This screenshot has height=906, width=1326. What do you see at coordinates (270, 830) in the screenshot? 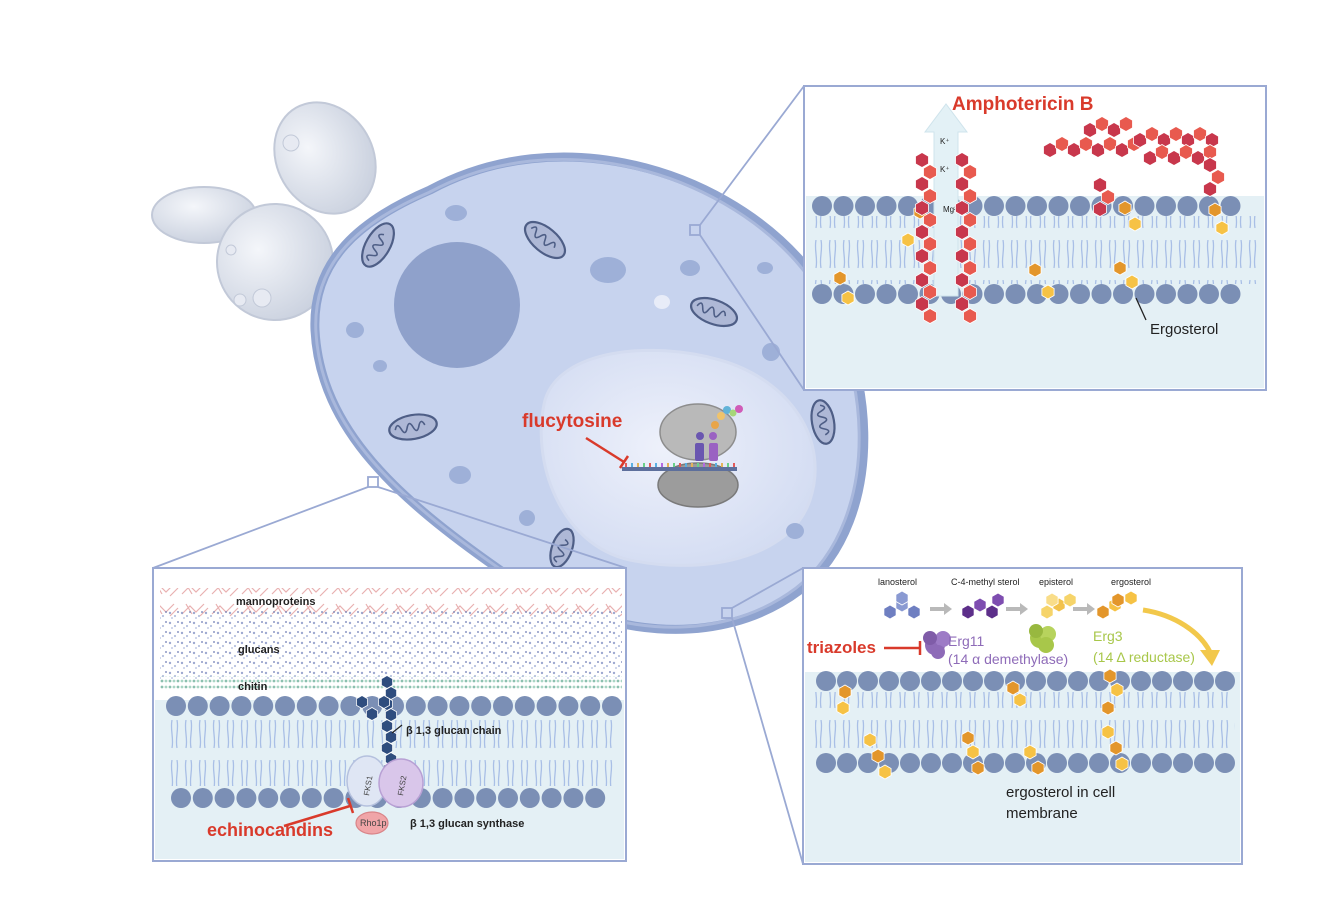
I see `echinocandins-label: echinocandins` at bounding box center [270, 830].